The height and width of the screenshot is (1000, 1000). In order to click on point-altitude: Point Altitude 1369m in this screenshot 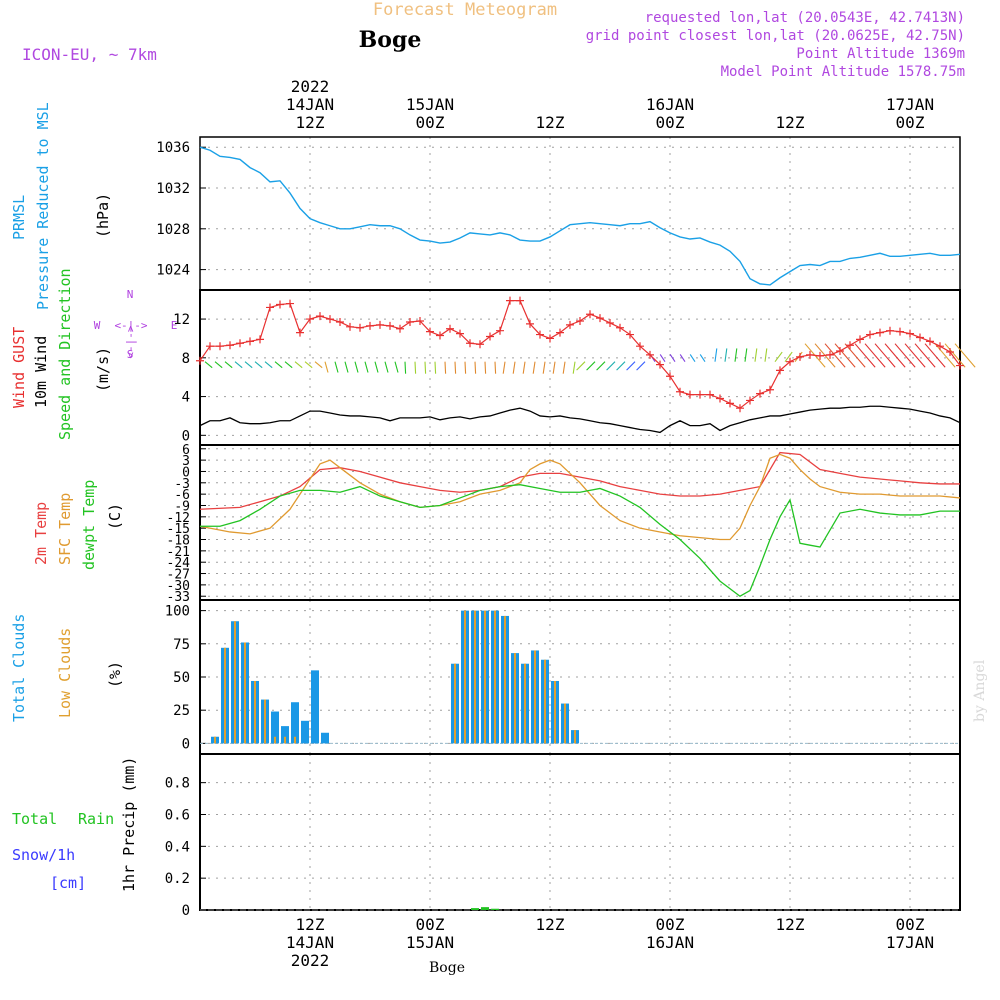, I will do `click(880, 54)`.